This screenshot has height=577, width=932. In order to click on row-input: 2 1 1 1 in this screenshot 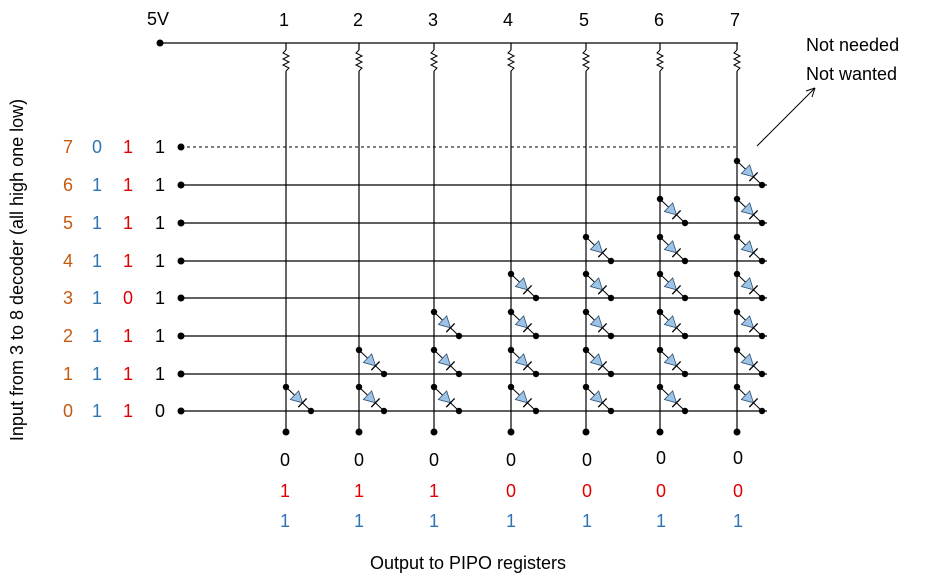, I will do `click(114, 336)`.